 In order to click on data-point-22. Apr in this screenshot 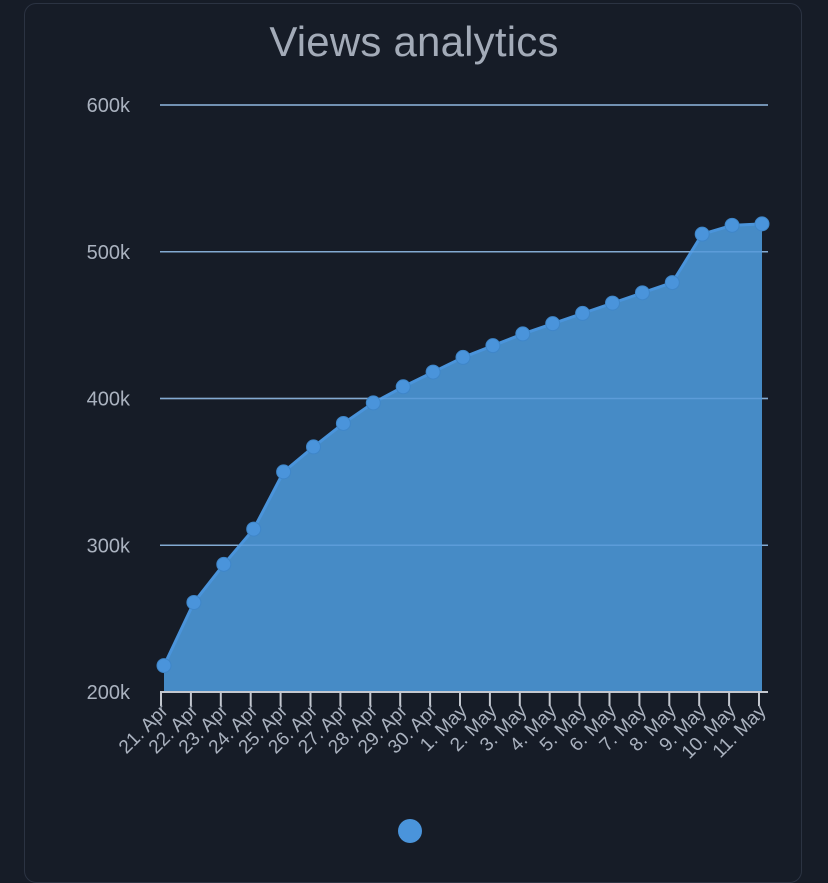, I will do `click(194, 602)`.